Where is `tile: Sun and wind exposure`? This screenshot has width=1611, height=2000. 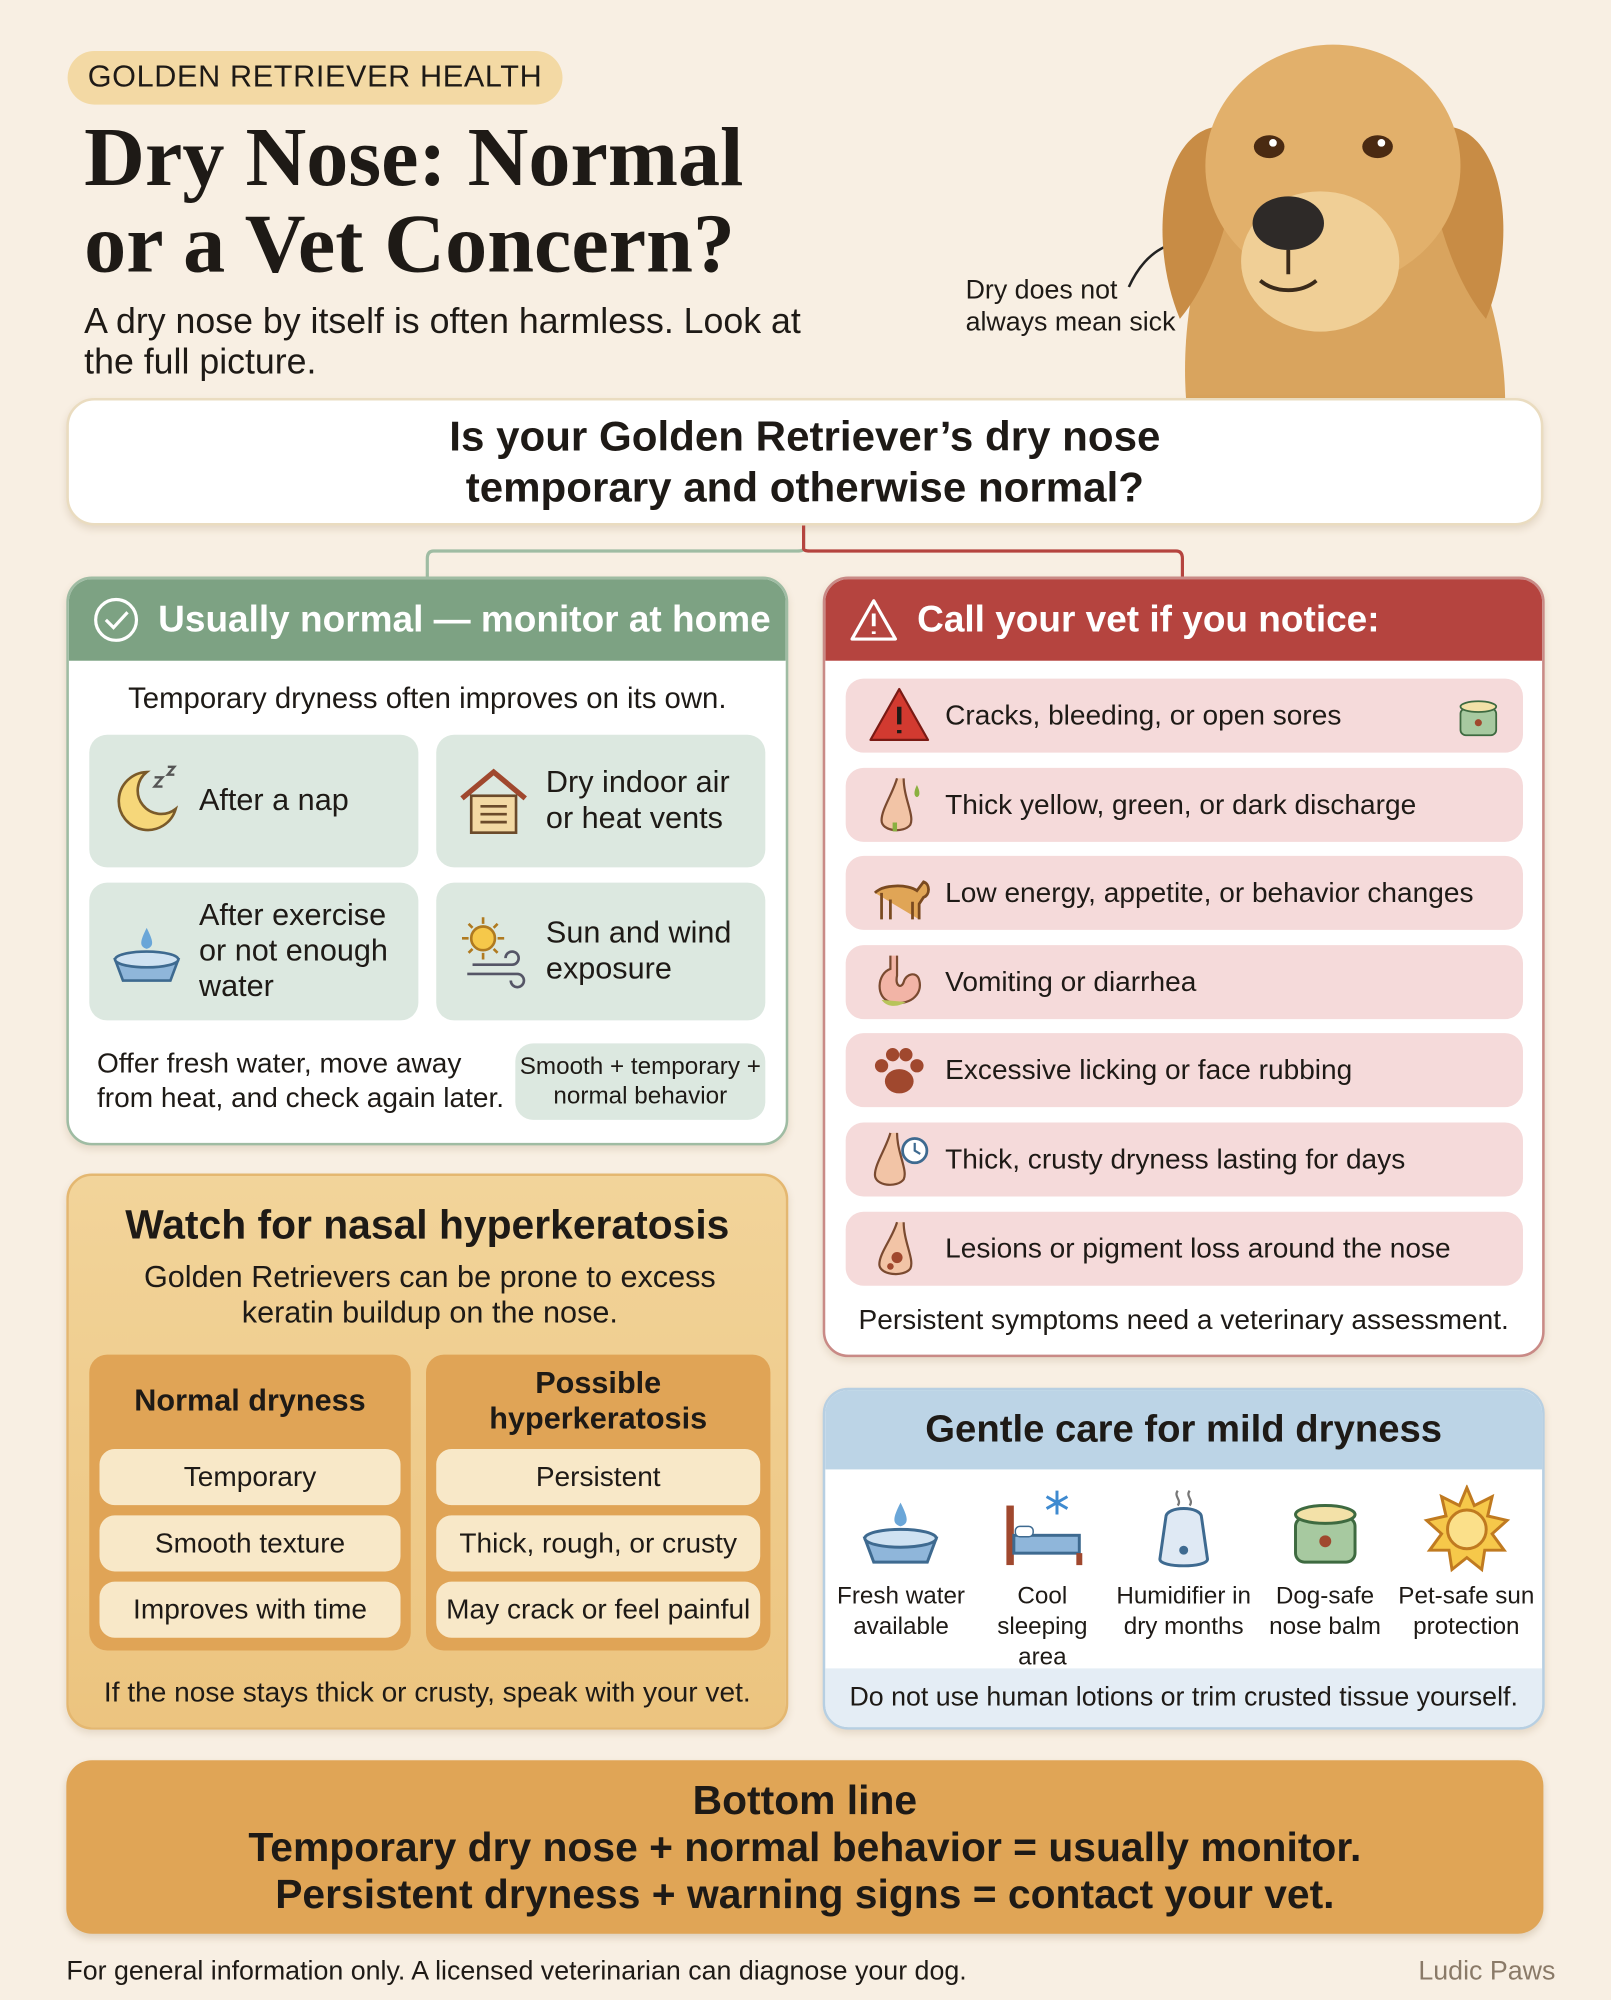
tile: Sun and wind exposure is located at coordinates (601, 951).